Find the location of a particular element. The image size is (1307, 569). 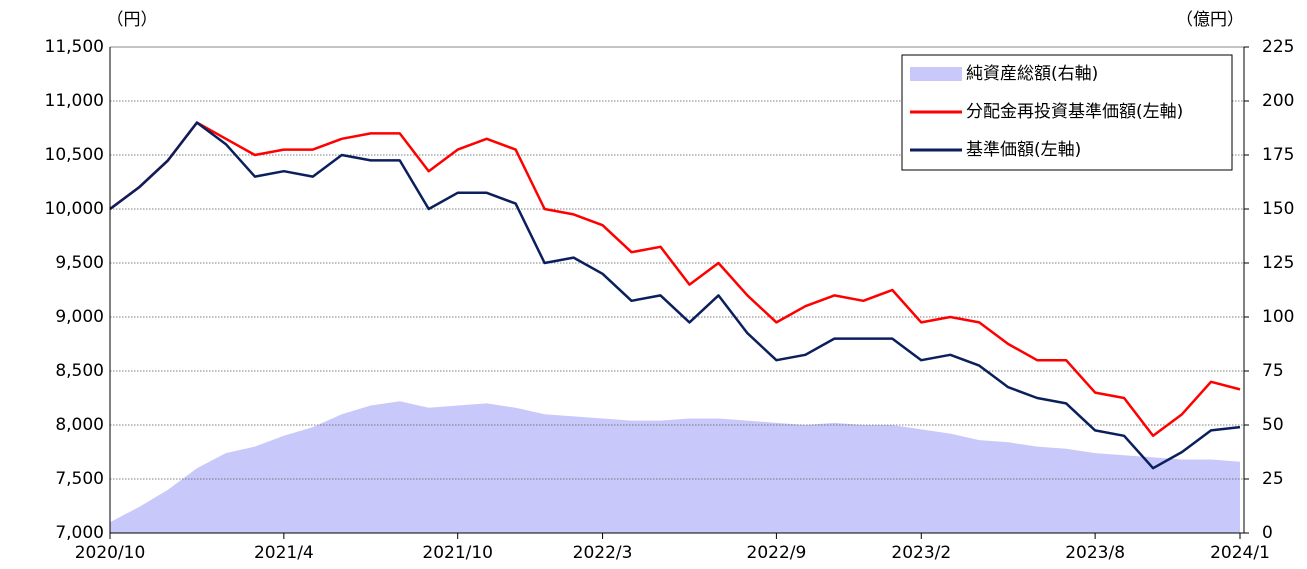

y2-tick-label: 225 is located at coordinates (1278, 47).